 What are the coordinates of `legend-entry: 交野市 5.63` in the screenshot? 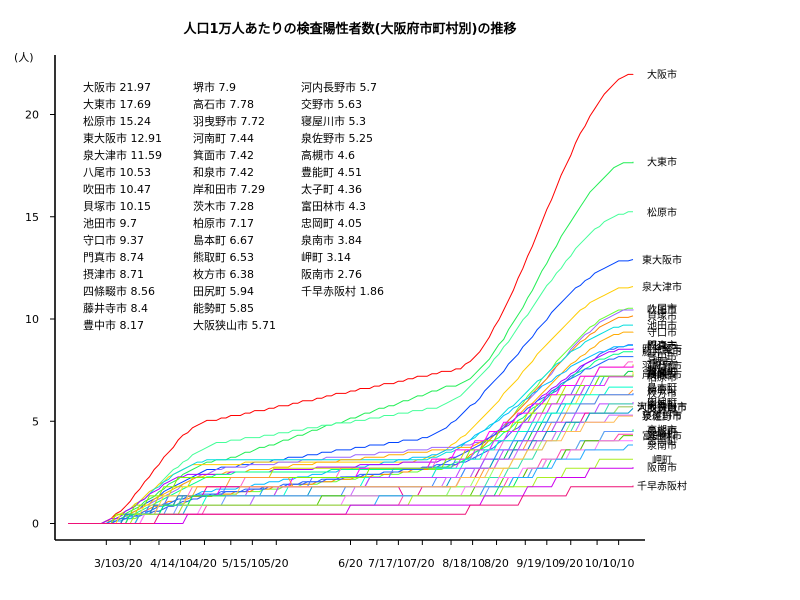 It's located at (331, 104).